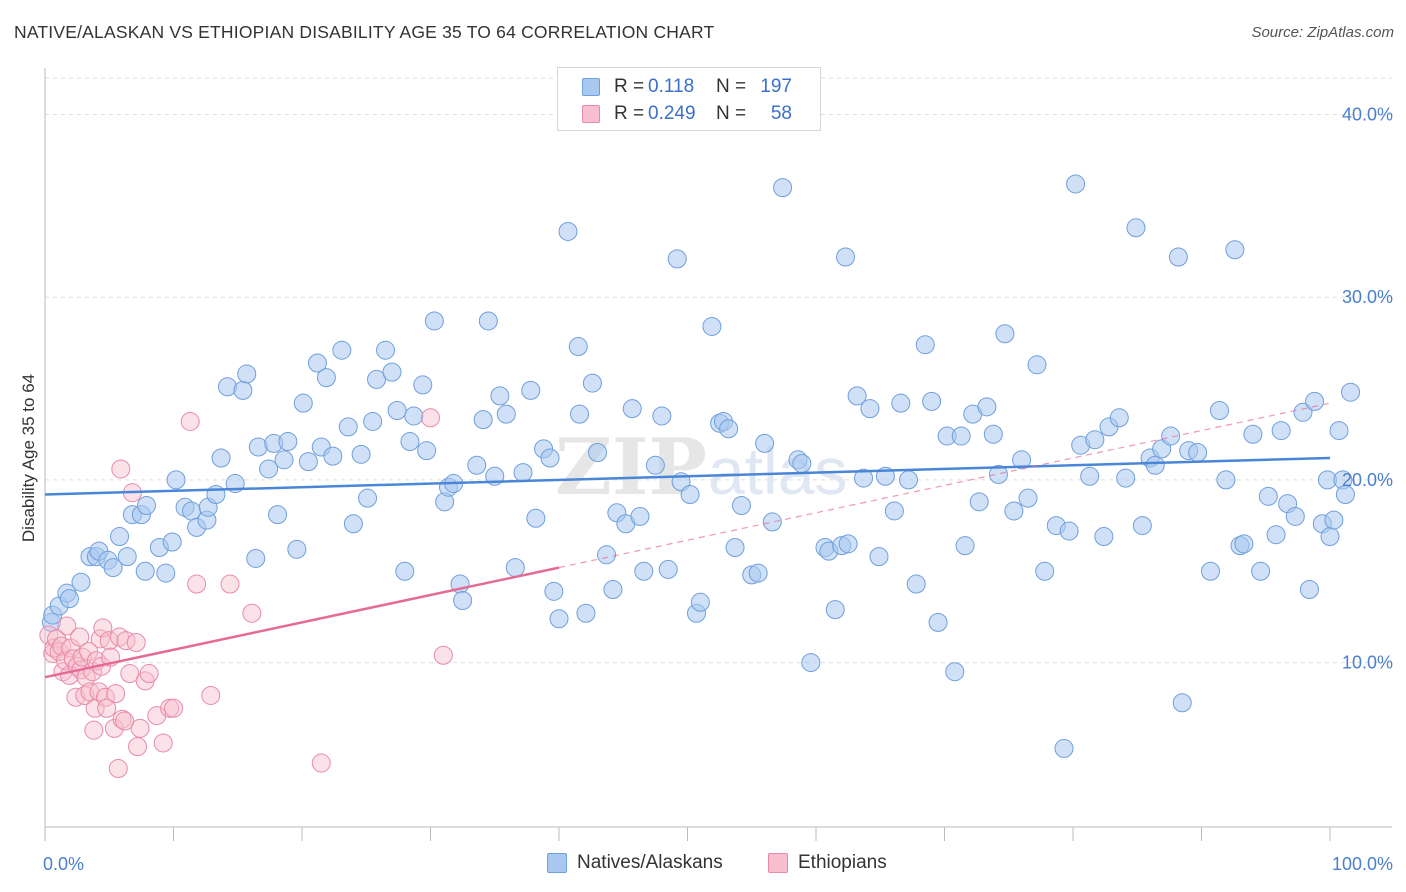 Image resolution: width=1406 pixels, height=892 pixels. What do you see at coordinates (687, 476) in the screenshot?
I see `natives-trend-line` at bounding box center [687, 476].